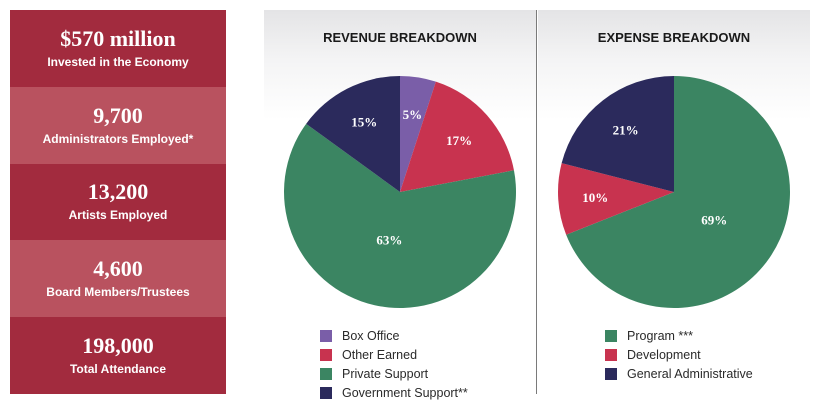 This screenshot has height=404, width=822. What do you see at coordinates (660, 335) in the screenshot?
I see `expense-legend-label: Program ***` at bounding box center [660, 335].